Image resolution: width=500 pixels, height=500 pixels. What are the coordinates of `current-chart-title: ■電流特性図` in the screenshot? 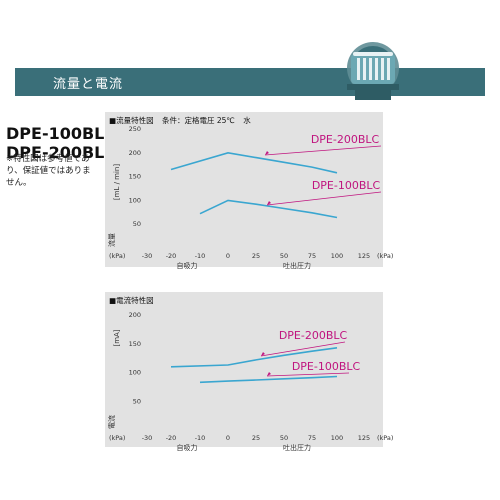 It's located at (134, 300).